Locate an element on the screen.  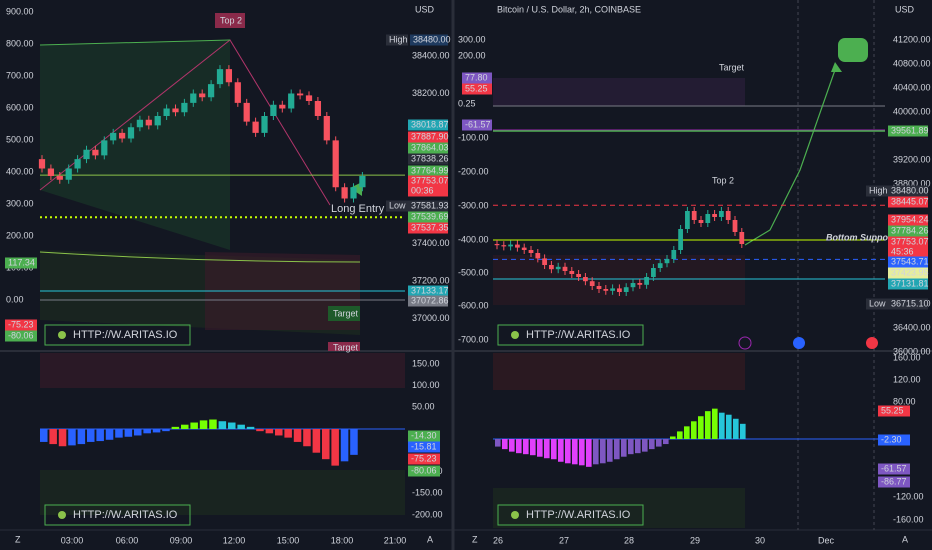
lower-tick-label: -120.00 is located at coordinates (908, 496).